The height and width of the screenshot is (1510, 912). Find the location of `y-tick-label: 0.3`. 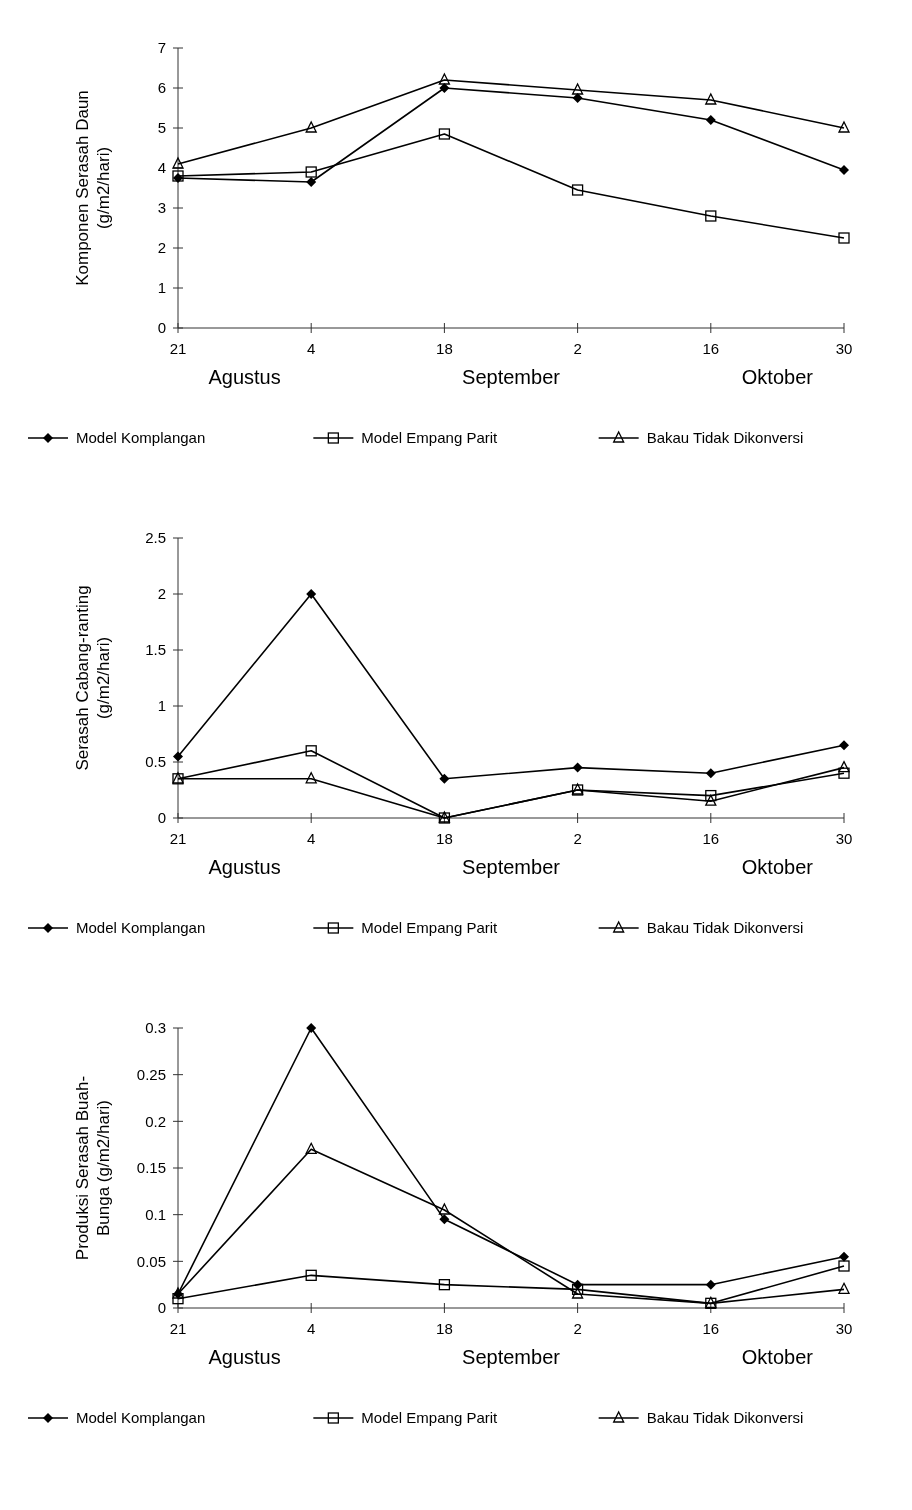

y-tick-label: 0.3 is located at coordinates (155, 1028).